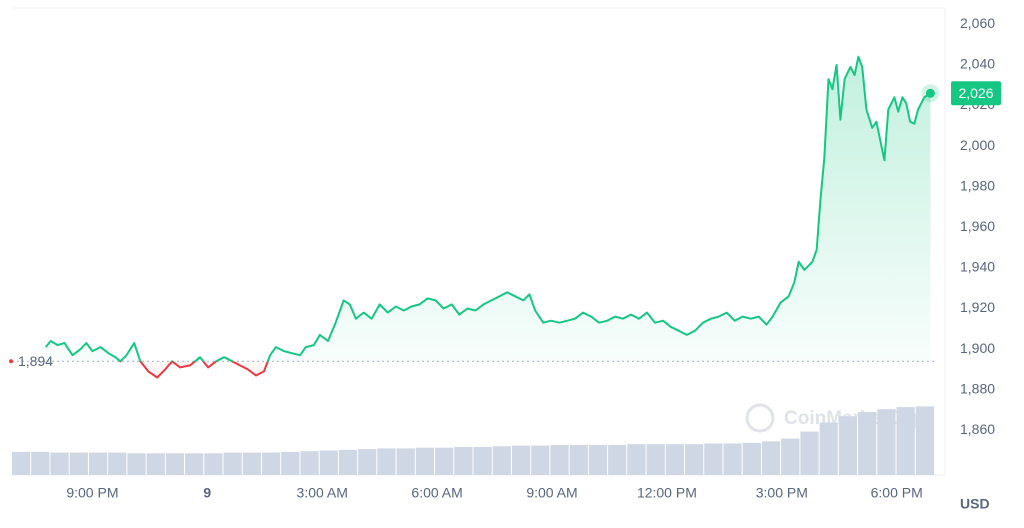 Image resolution: width=1024 pixels, height=528 pixels. What do you see at coordinates (782, 493) in the screenshot?
I see `x-tick-label: 3:00 PM` at bounding box center [782, 493].